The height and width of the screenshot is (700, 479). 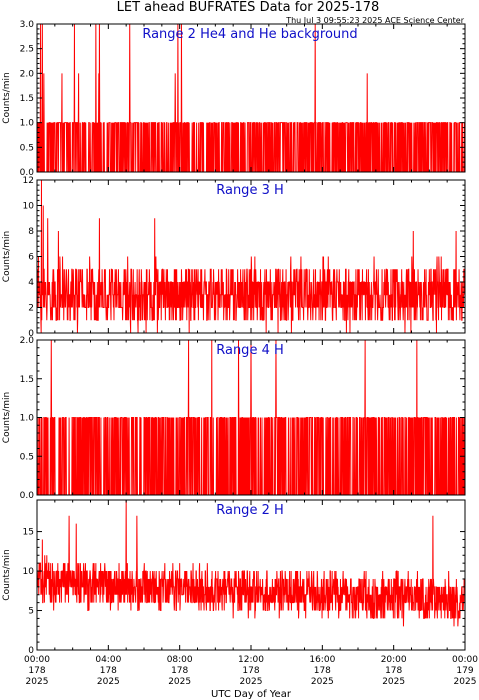 I want to click on x-tick-label: 12:00, so click(x=251, y=660).